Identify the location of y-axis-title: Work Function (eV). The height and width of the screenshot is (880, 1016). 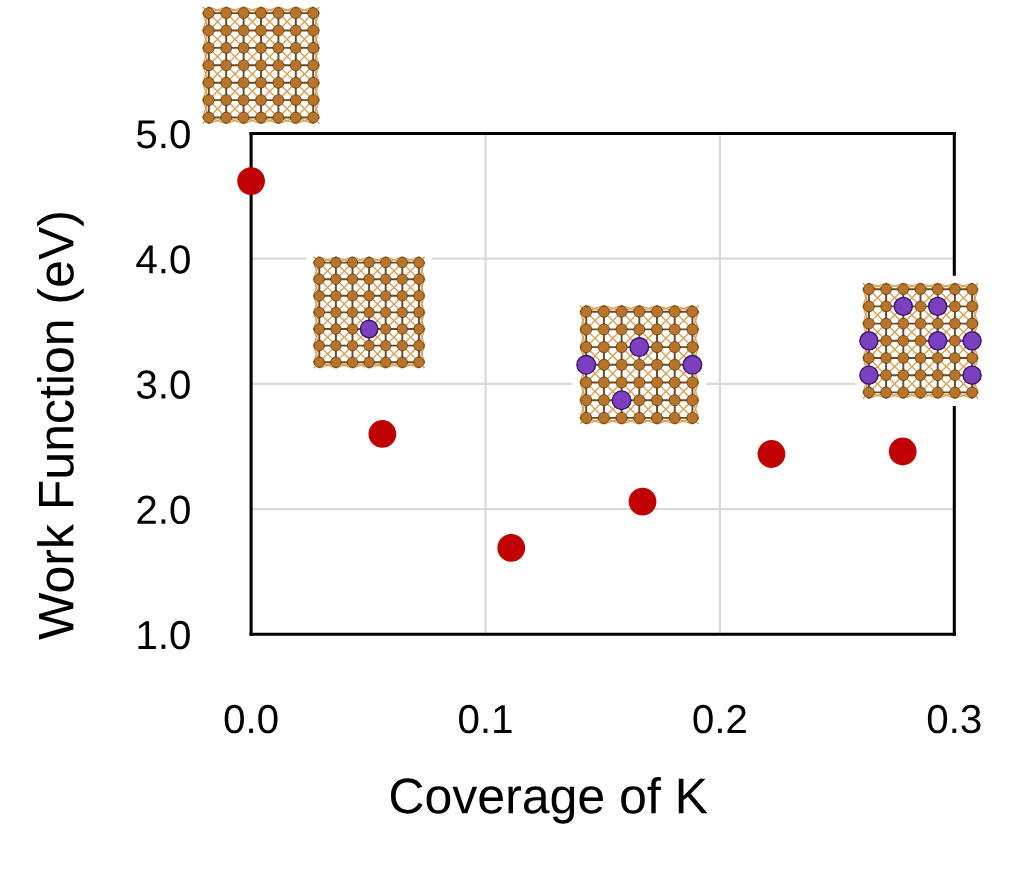
(60, 426).